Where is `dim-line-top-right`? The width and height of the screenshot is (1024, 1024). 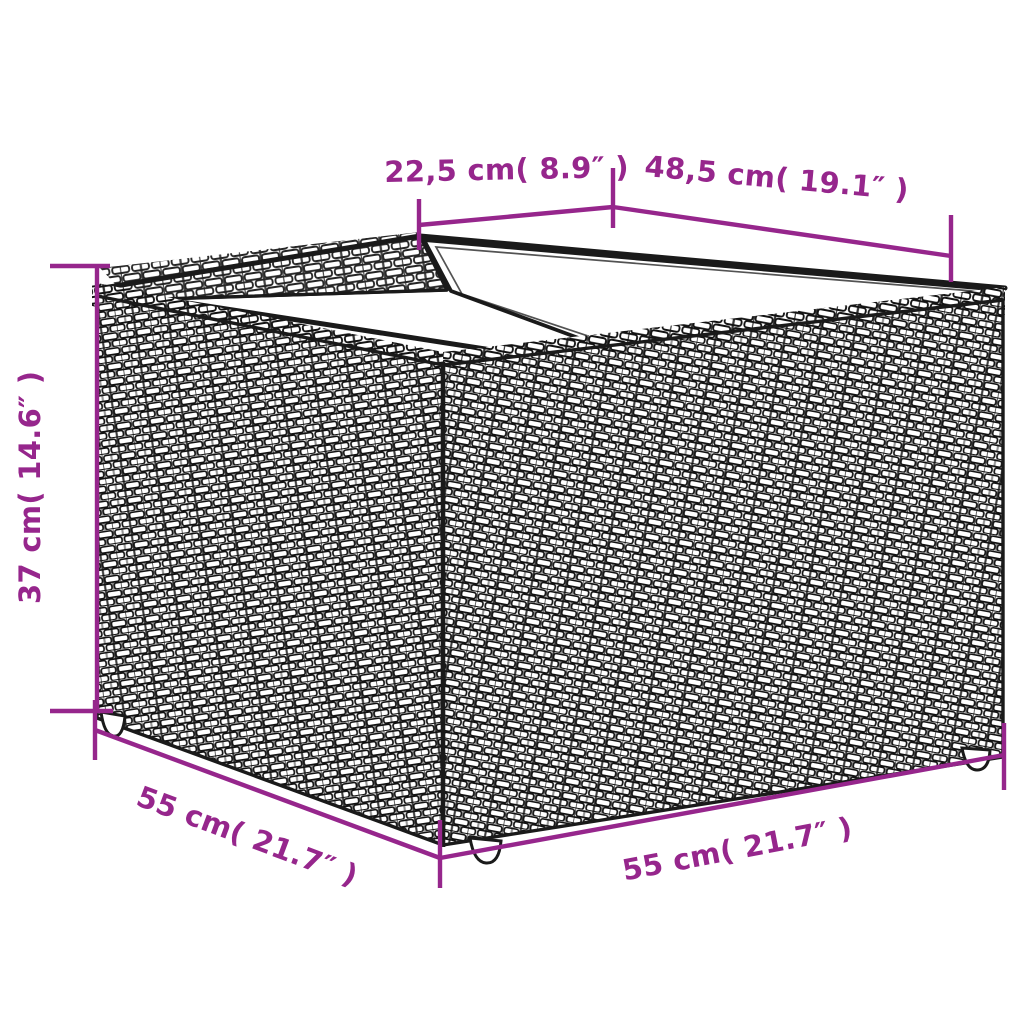 dim-line-top-right is located at coordinates (782, 231).